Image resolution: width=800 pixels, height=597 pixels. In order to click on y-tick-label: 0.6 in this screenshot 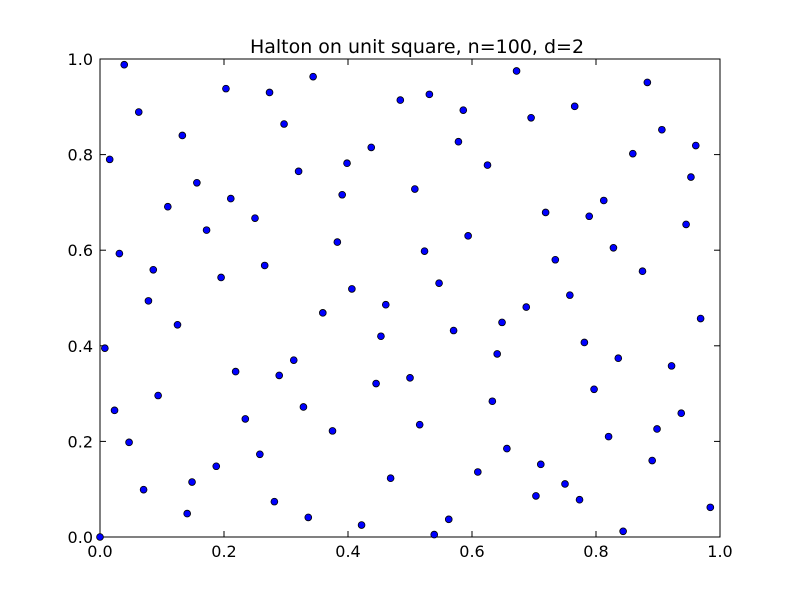, I will do `click(80, 250)`.